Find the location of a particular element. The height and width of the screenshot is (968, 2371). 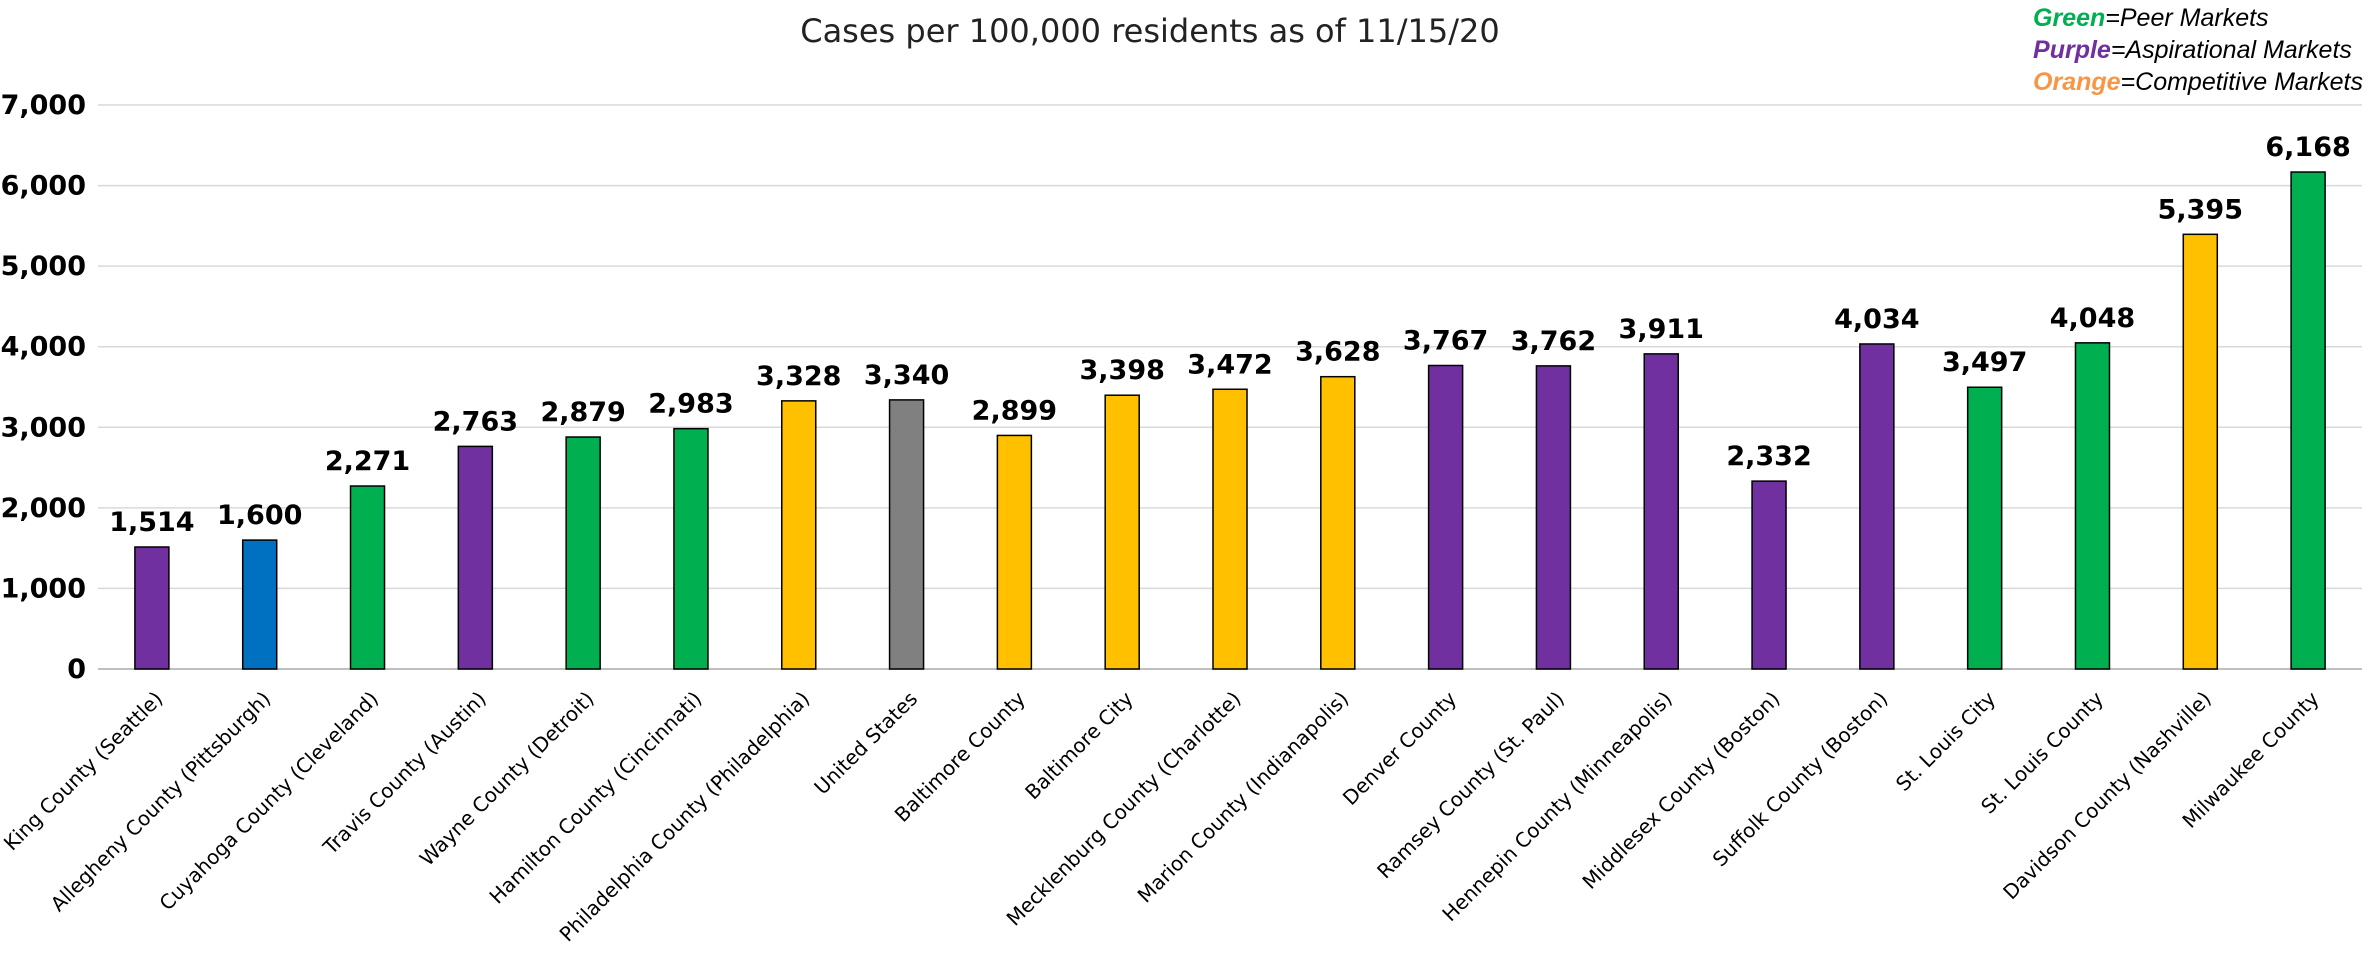

x-tick-label: Suffolk County (Boston) is located at coordinates (1800, 779).